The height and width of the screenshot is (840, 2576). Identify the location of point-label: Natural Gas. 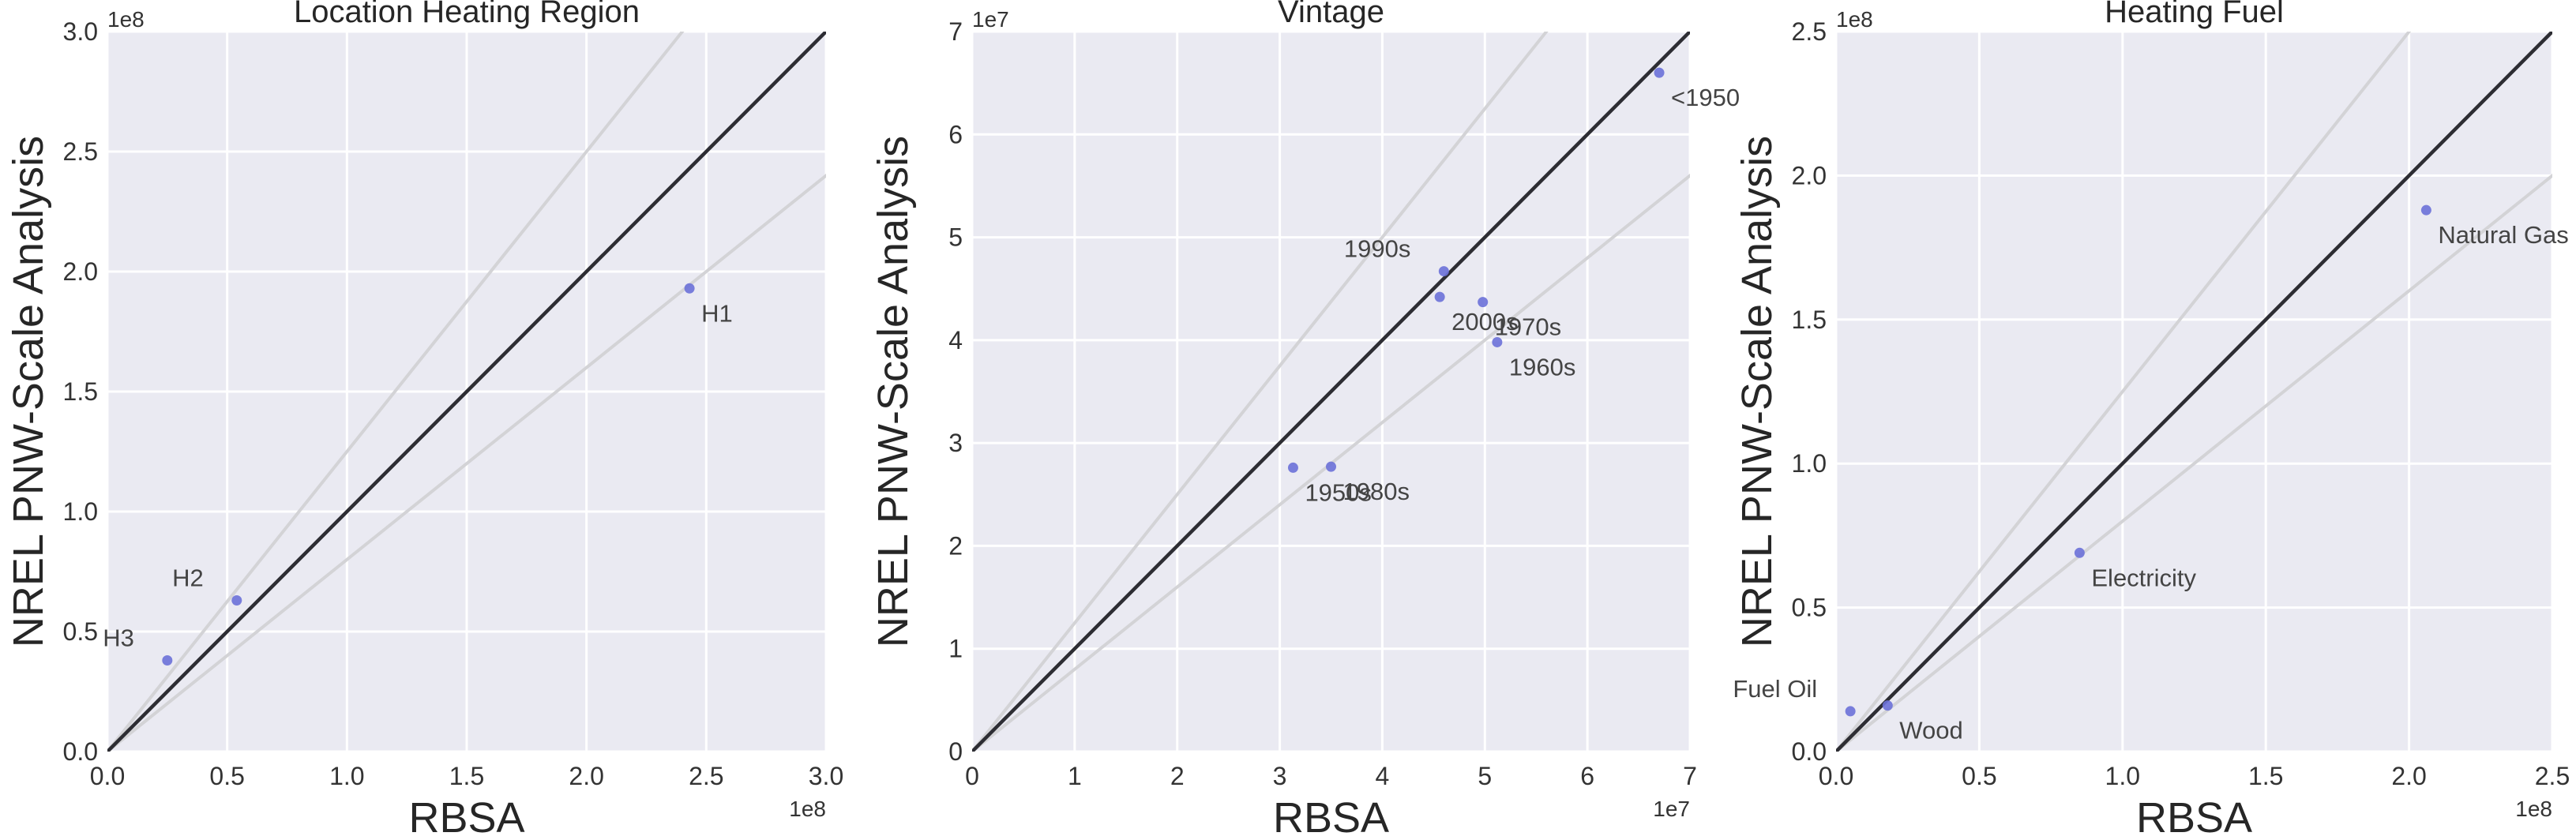
(2503, 235).